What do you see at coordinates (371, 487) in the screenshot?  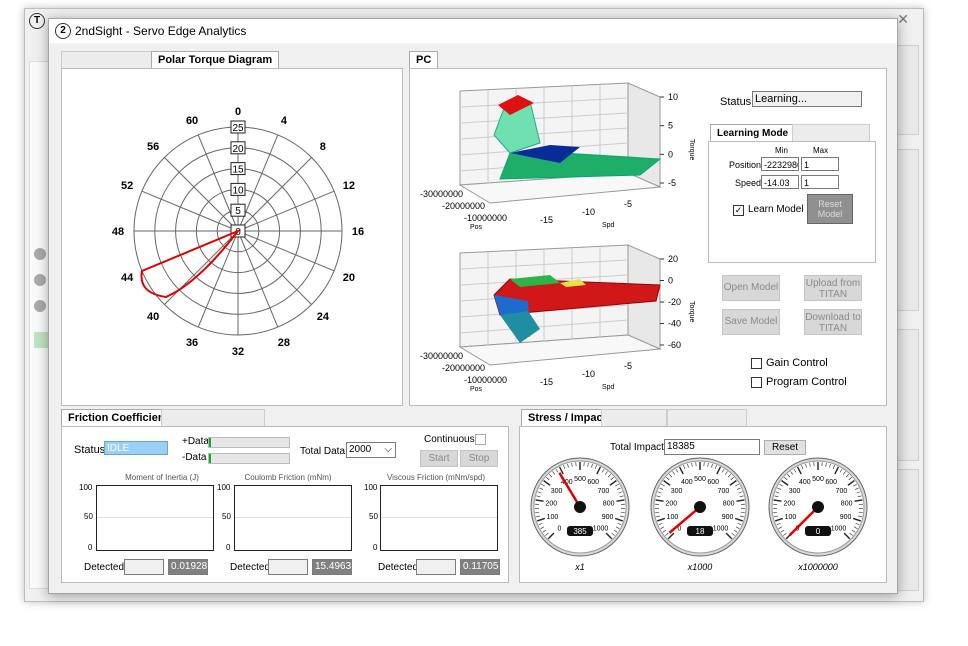 I see `viscous-y-tick-100: 100` at bounding box center [371, 487].